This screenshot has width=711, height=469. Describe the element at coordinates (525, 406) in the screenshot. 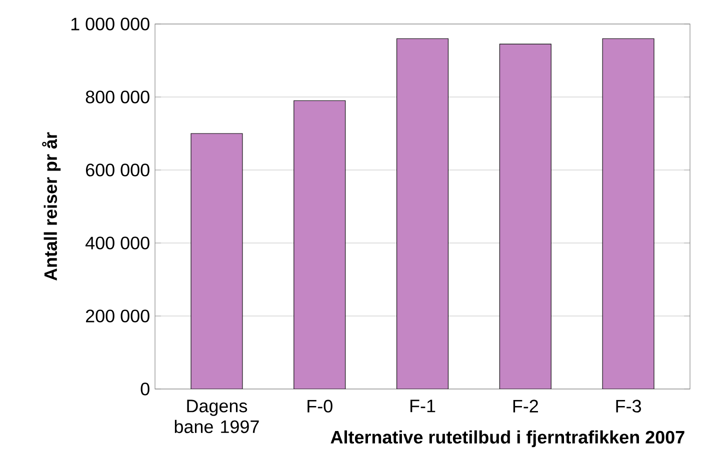

I see `x-tick-label: F-2` at that location.